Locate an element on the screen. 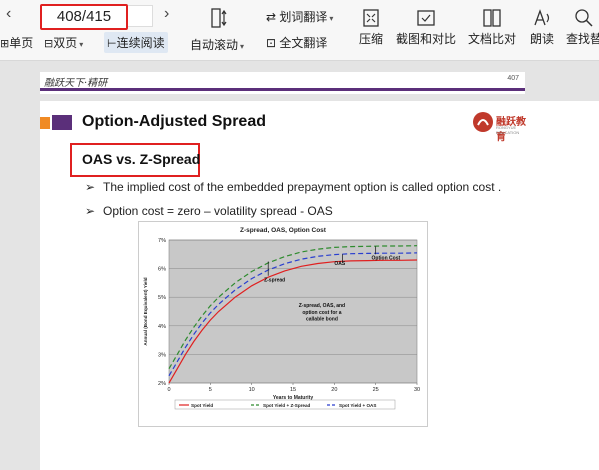 The width and height of the screenshot is (599, 470). y-tick-label: 3% is located at coordinates (162, 355).